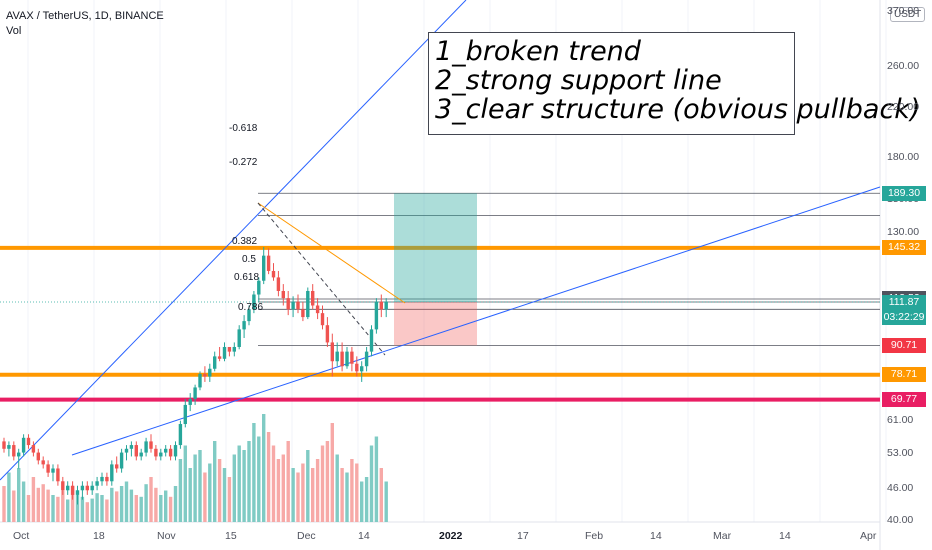 This screenshot has width=932, height=550. What do you see at coordinates (451, 536) in the screenshot?
I see `time-tick: 2022` at bounding box center [451, 536].